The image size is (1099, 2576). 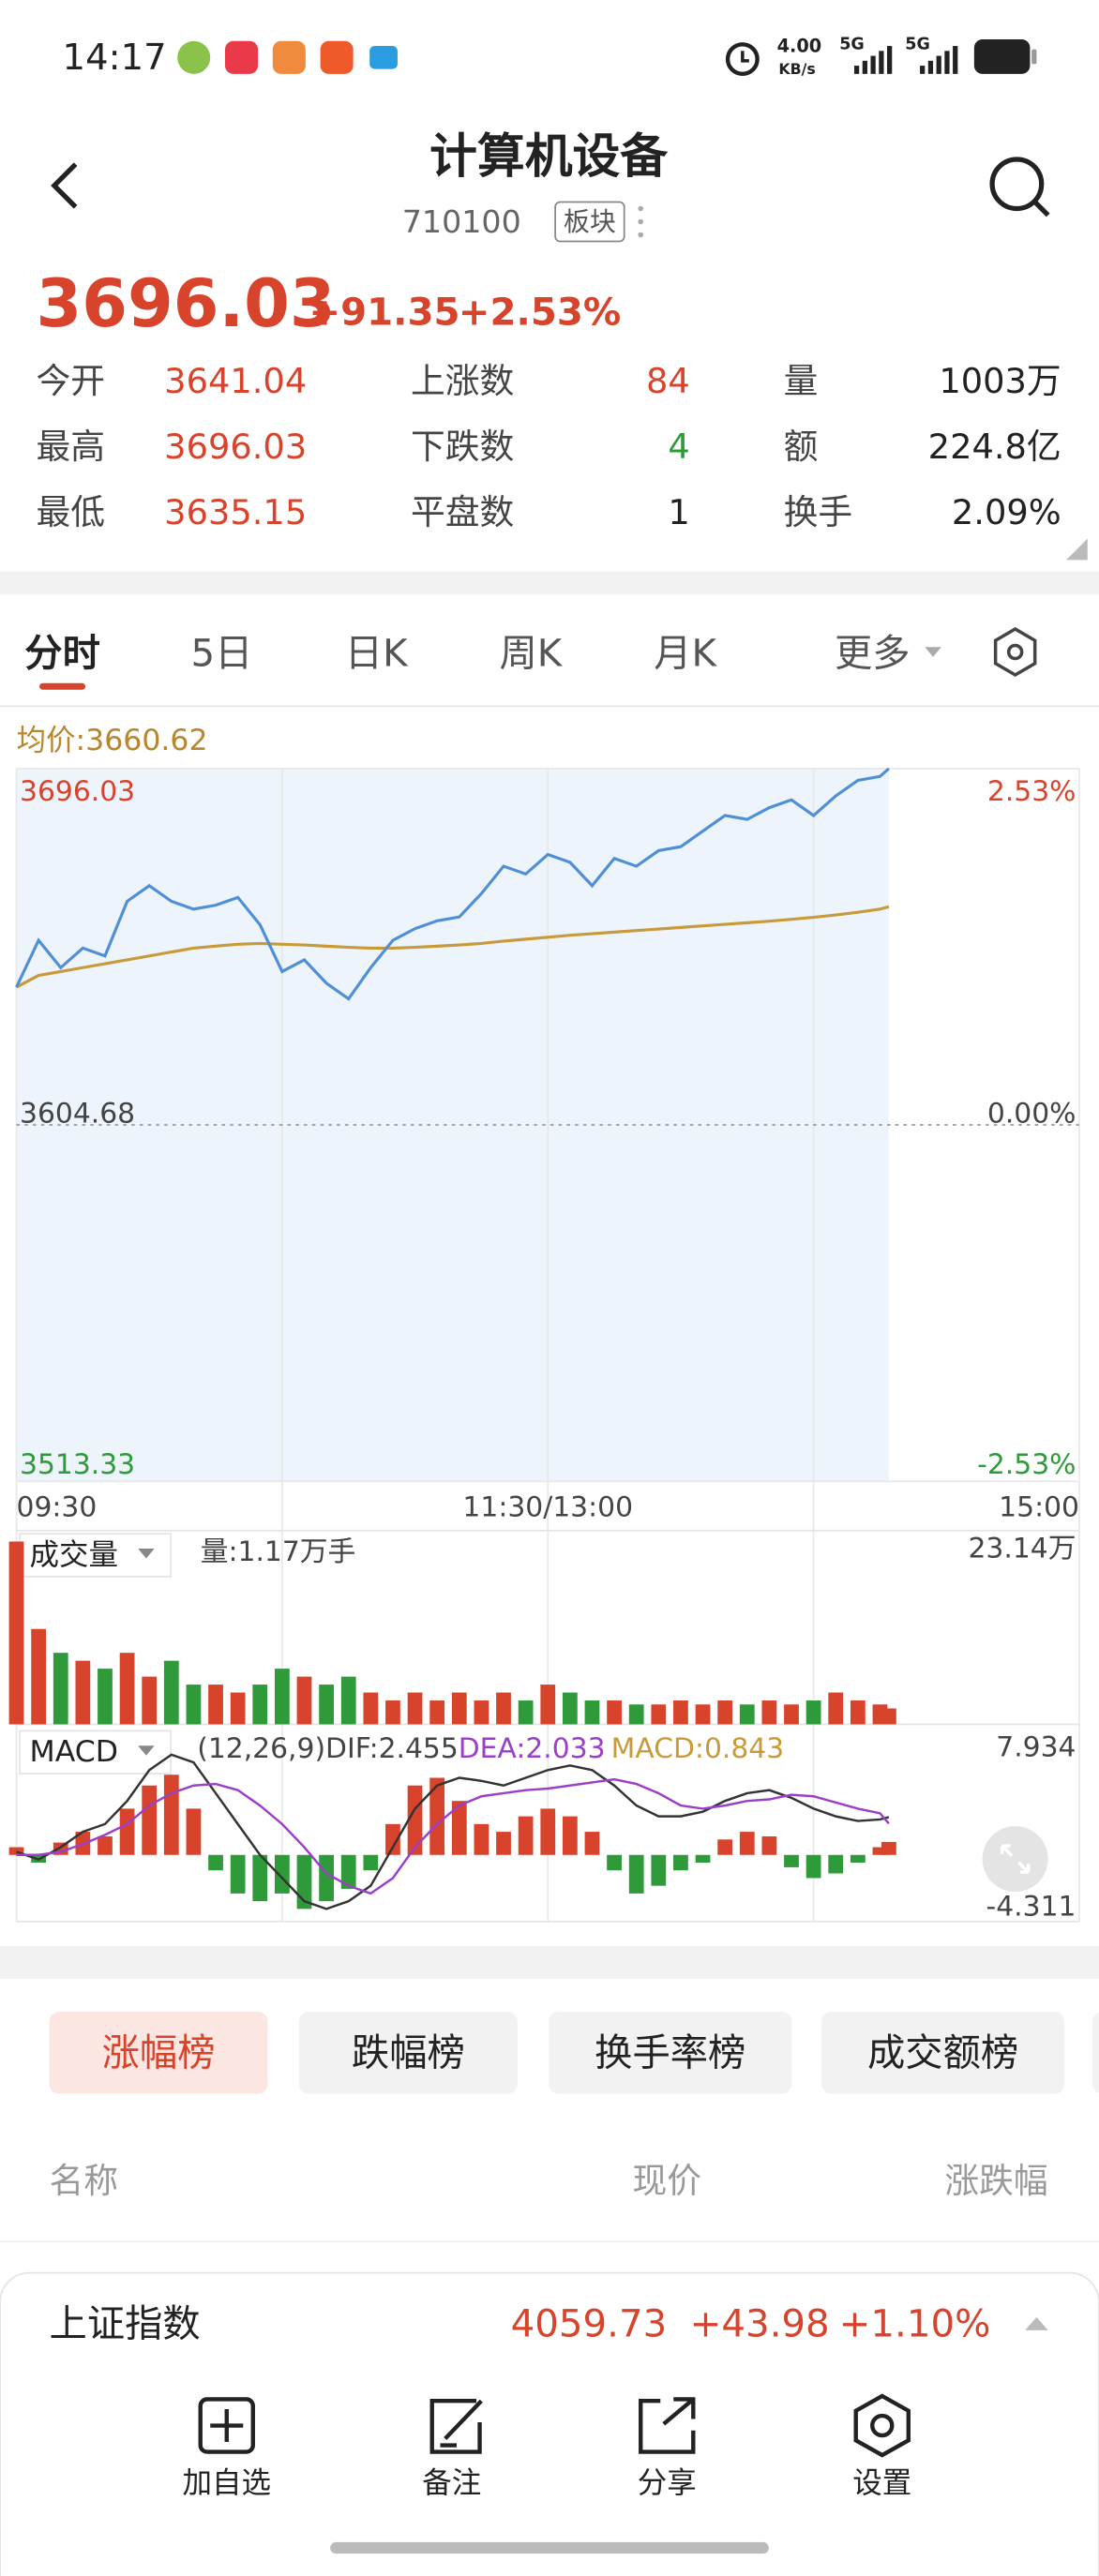 What do you see at coordinates (384, 312) in the screenshot?
I see `price-change: +91.35` at bounding box center [384, 312].